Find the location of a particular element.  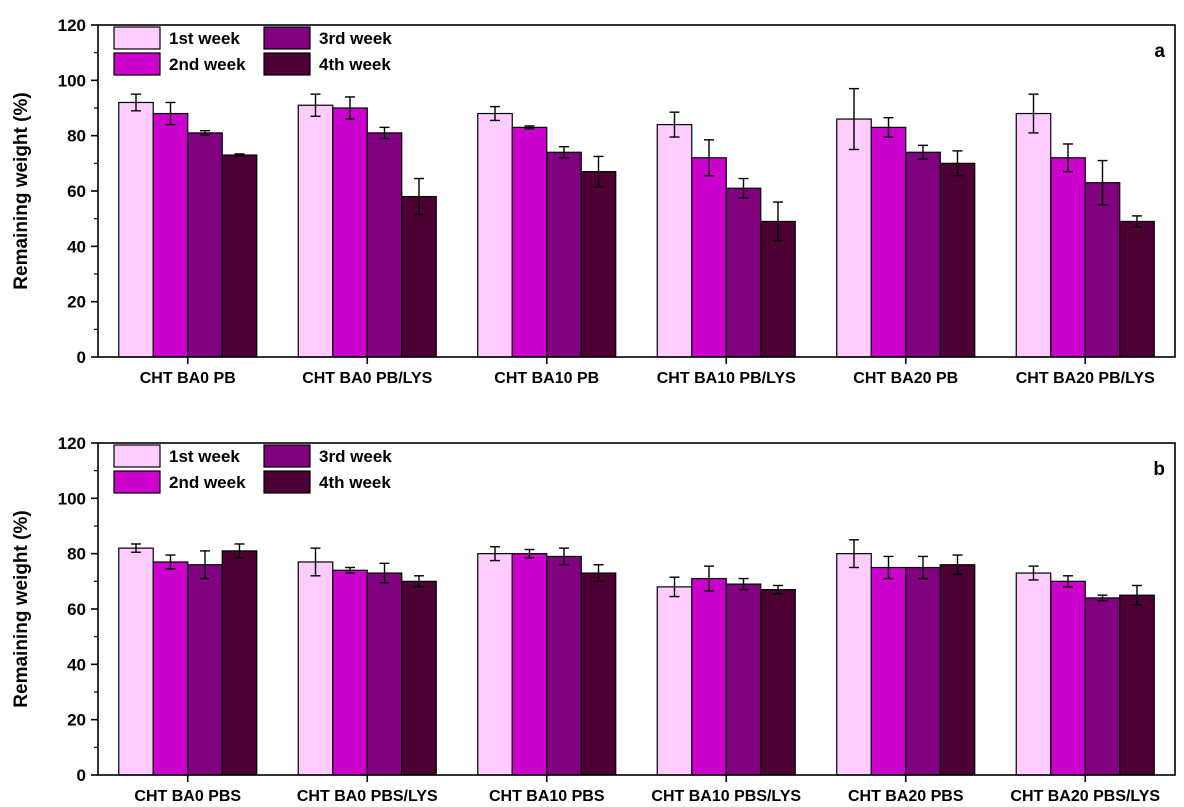

x-category-label: CHT BA10 PB/LYS is located at coordinates (726, 378).